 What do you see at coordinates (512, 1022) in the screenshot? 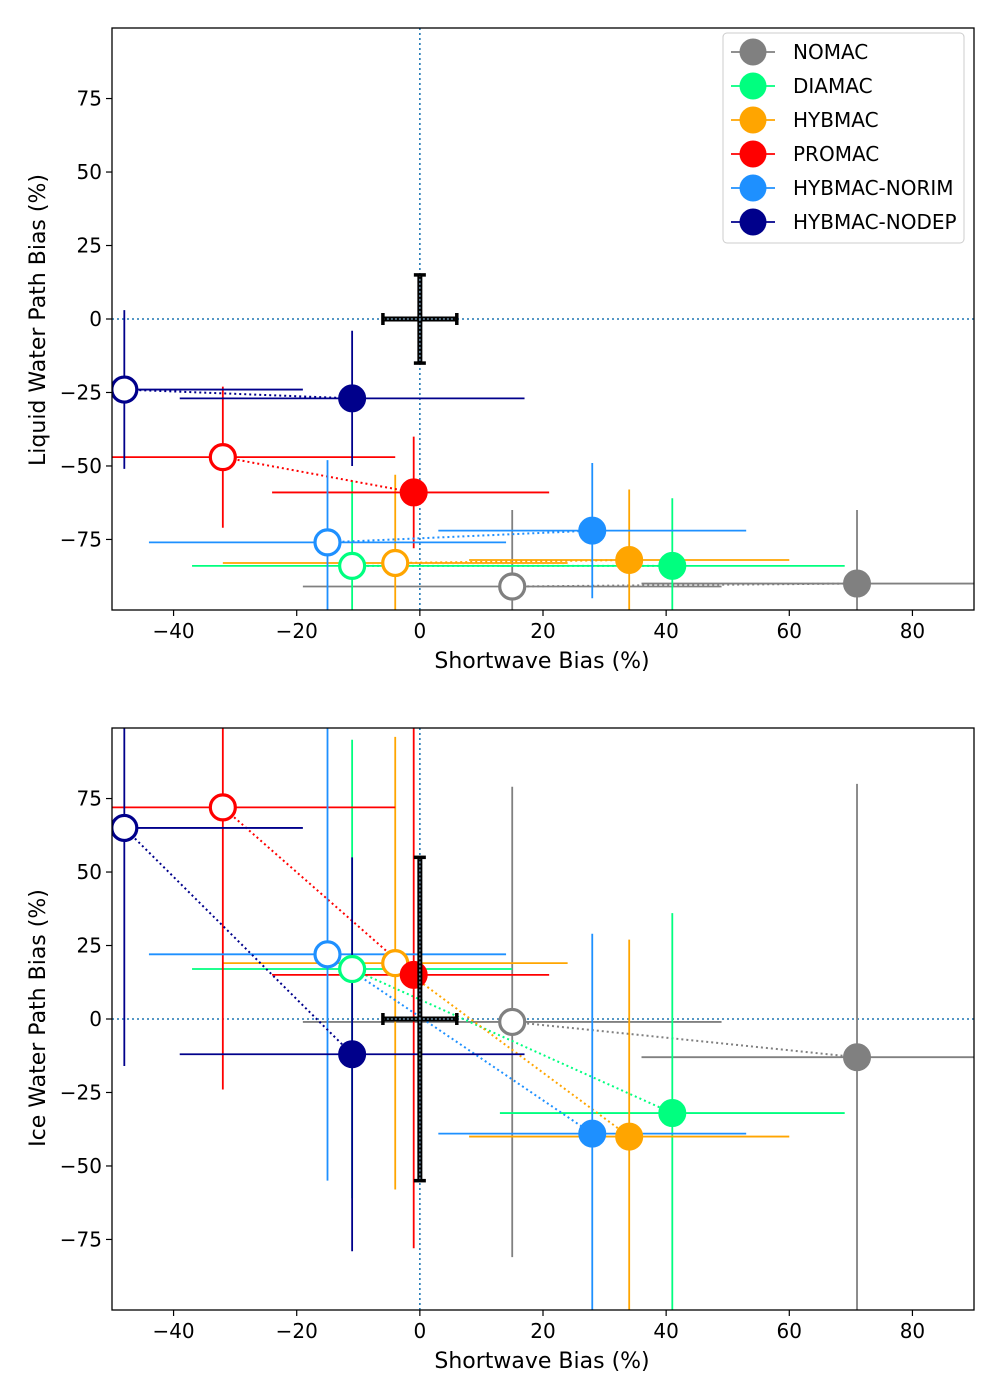
I see `panel-2-nomac-open-marker` at bounding box center [512, 1022].